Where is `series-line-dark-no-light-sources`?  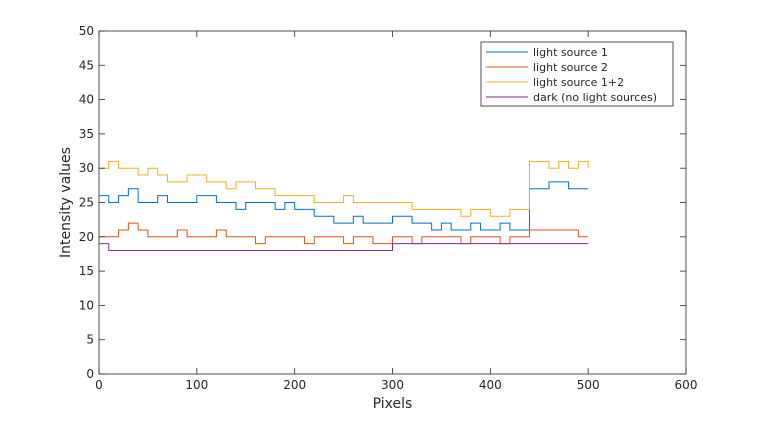 series-line-dark-no-light-sources is located at coordinates (344, 247).